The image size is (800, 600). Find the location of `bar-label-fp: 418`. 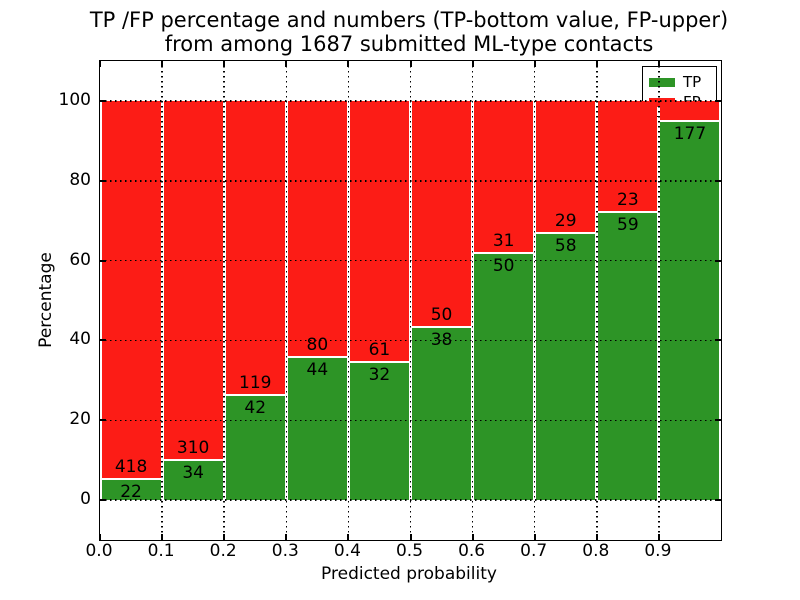

bar-label-fp: 418 is located at coordinates (131, 467).